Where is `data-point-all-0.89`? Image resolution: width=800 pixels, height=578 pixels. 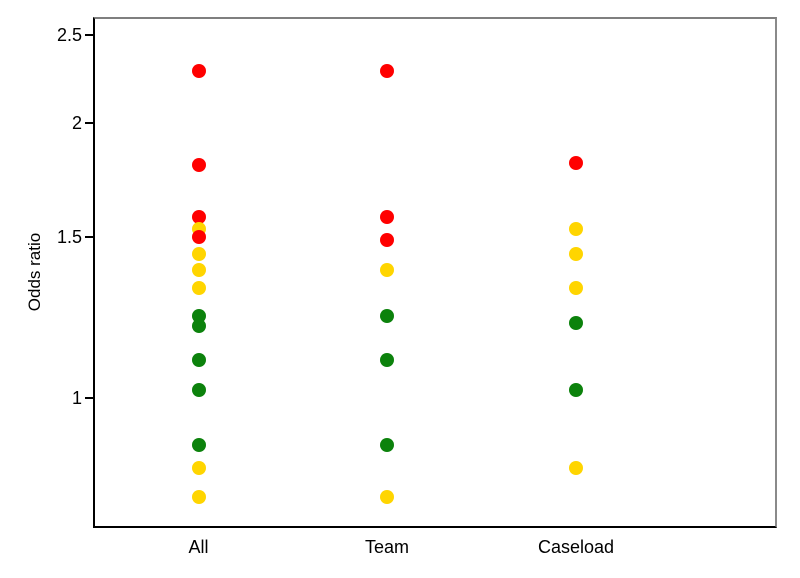
data-point-all-0.89 is located at coordinates (198, 444).